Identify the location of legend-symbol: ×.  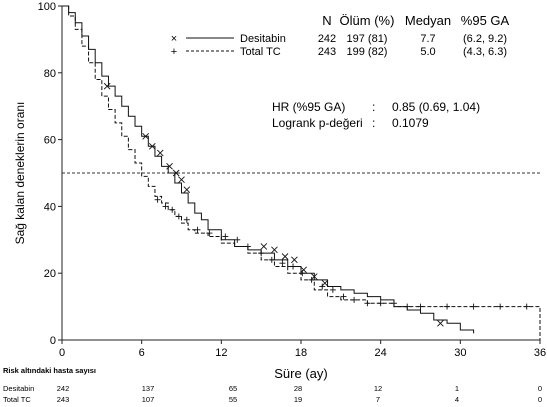
(174, 39).